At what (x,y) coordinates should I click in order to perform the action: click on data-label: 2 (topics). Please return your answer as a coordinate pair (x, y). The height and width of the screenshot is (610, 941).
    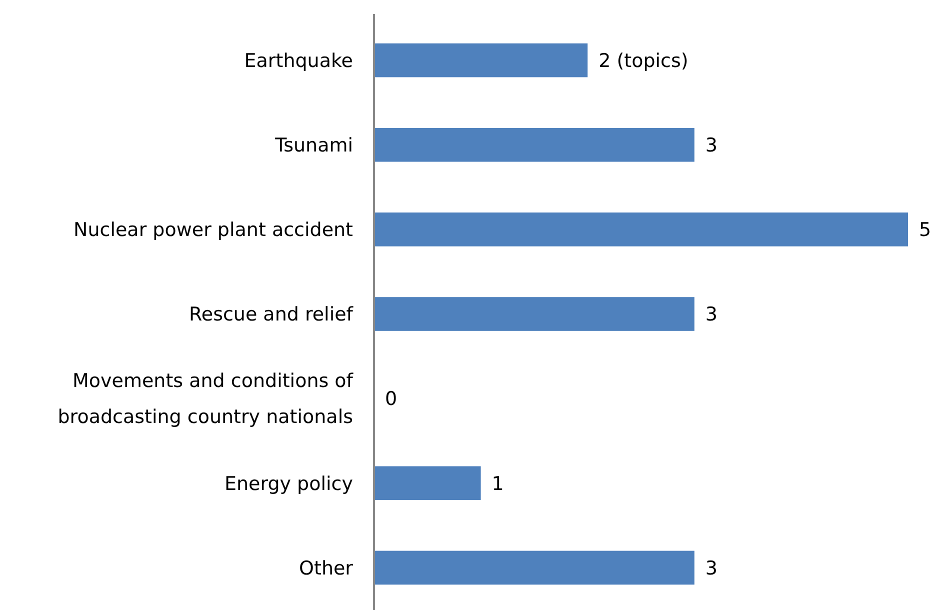
    Looking at the image, I should click on (643, 61).